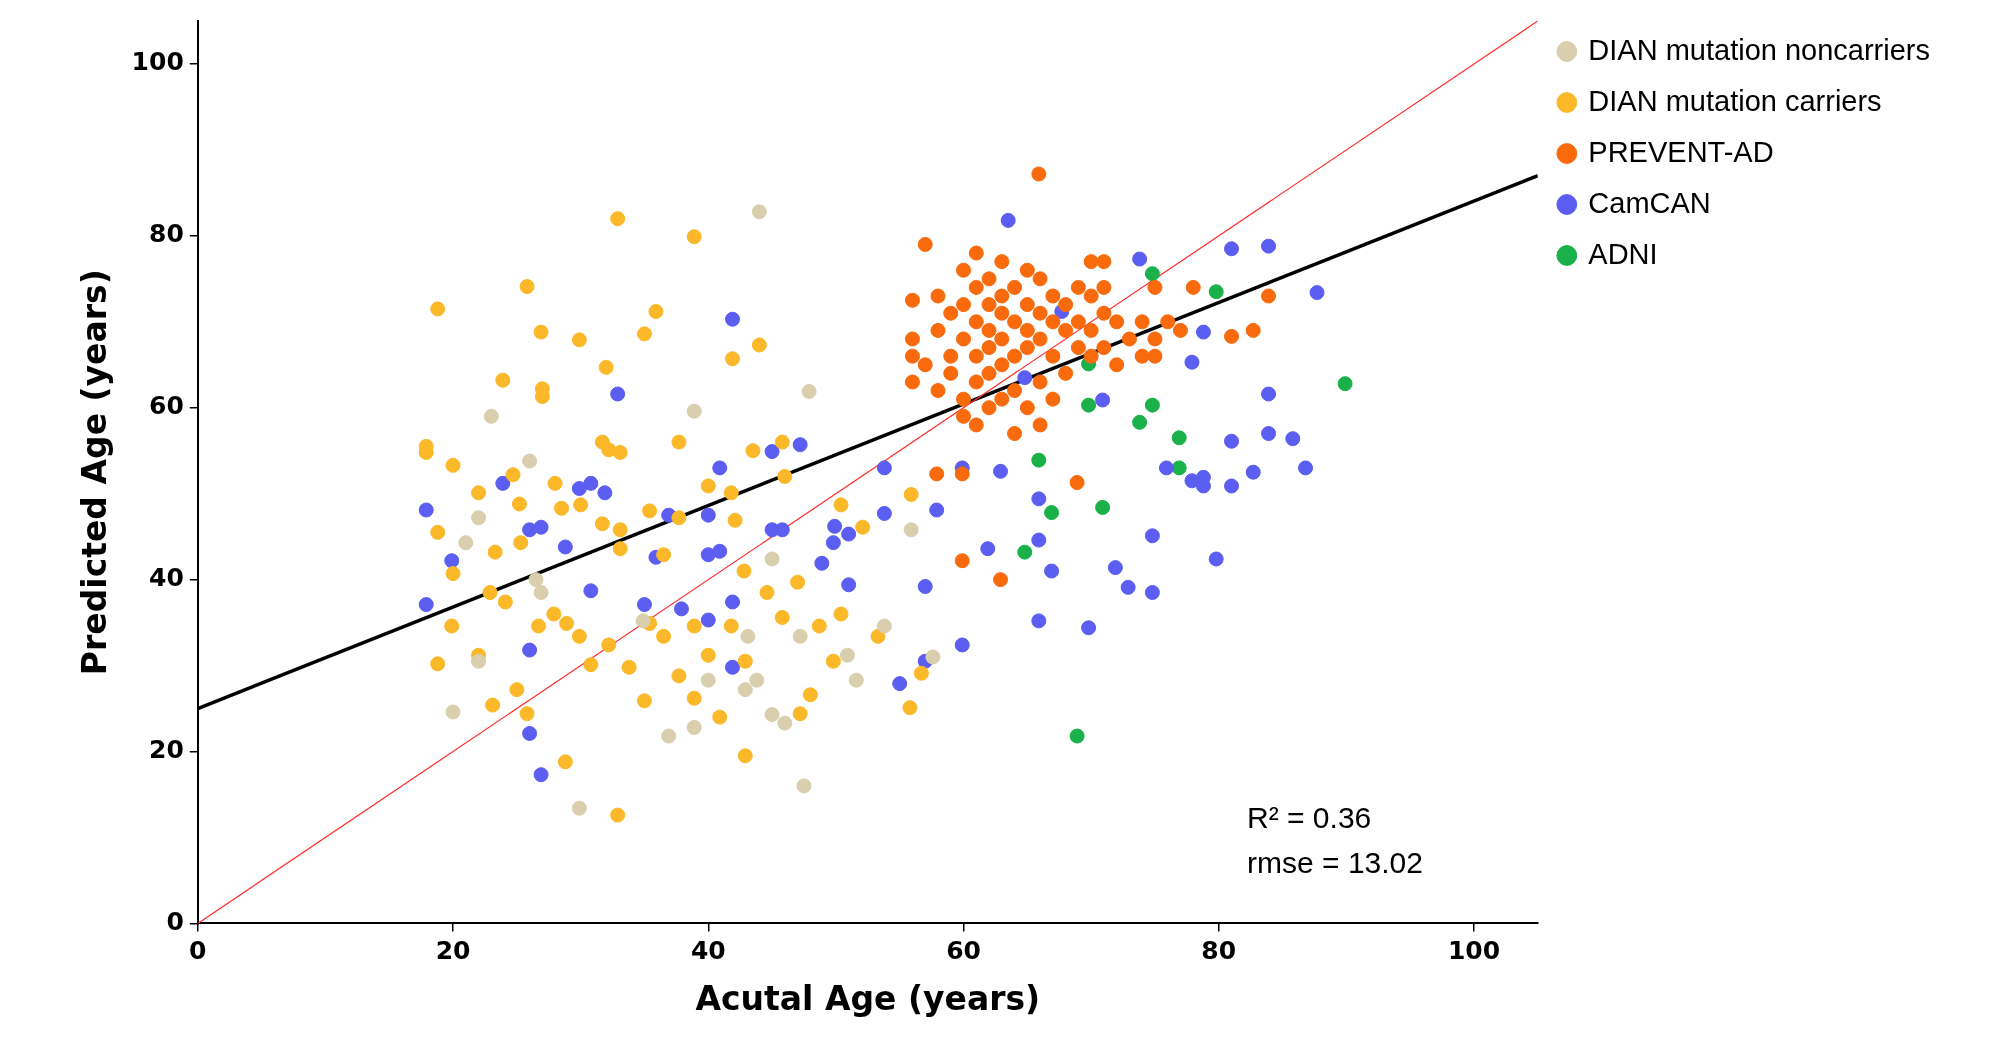 The width and height of the screenshot is (1990, 1041). What do you see at coordinates (157, 62) in the screenshot?
I see `y-tick-label: 100` at bounding box center [157, 62].